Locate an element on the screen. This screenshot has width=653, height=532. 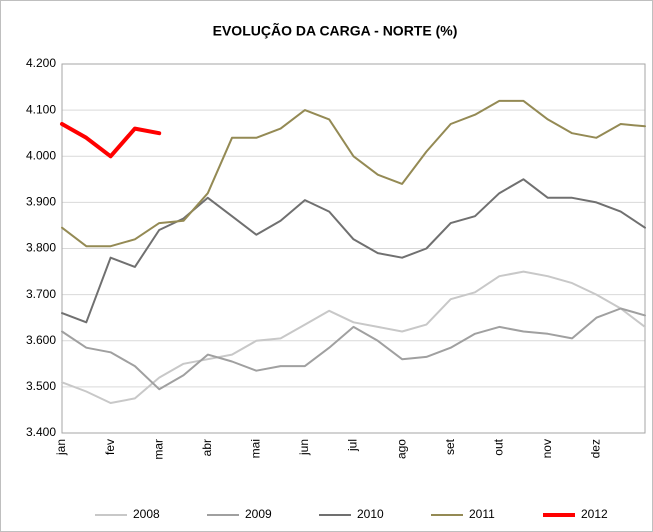
x-tick-label: ago is located at coordinates (401, 449).